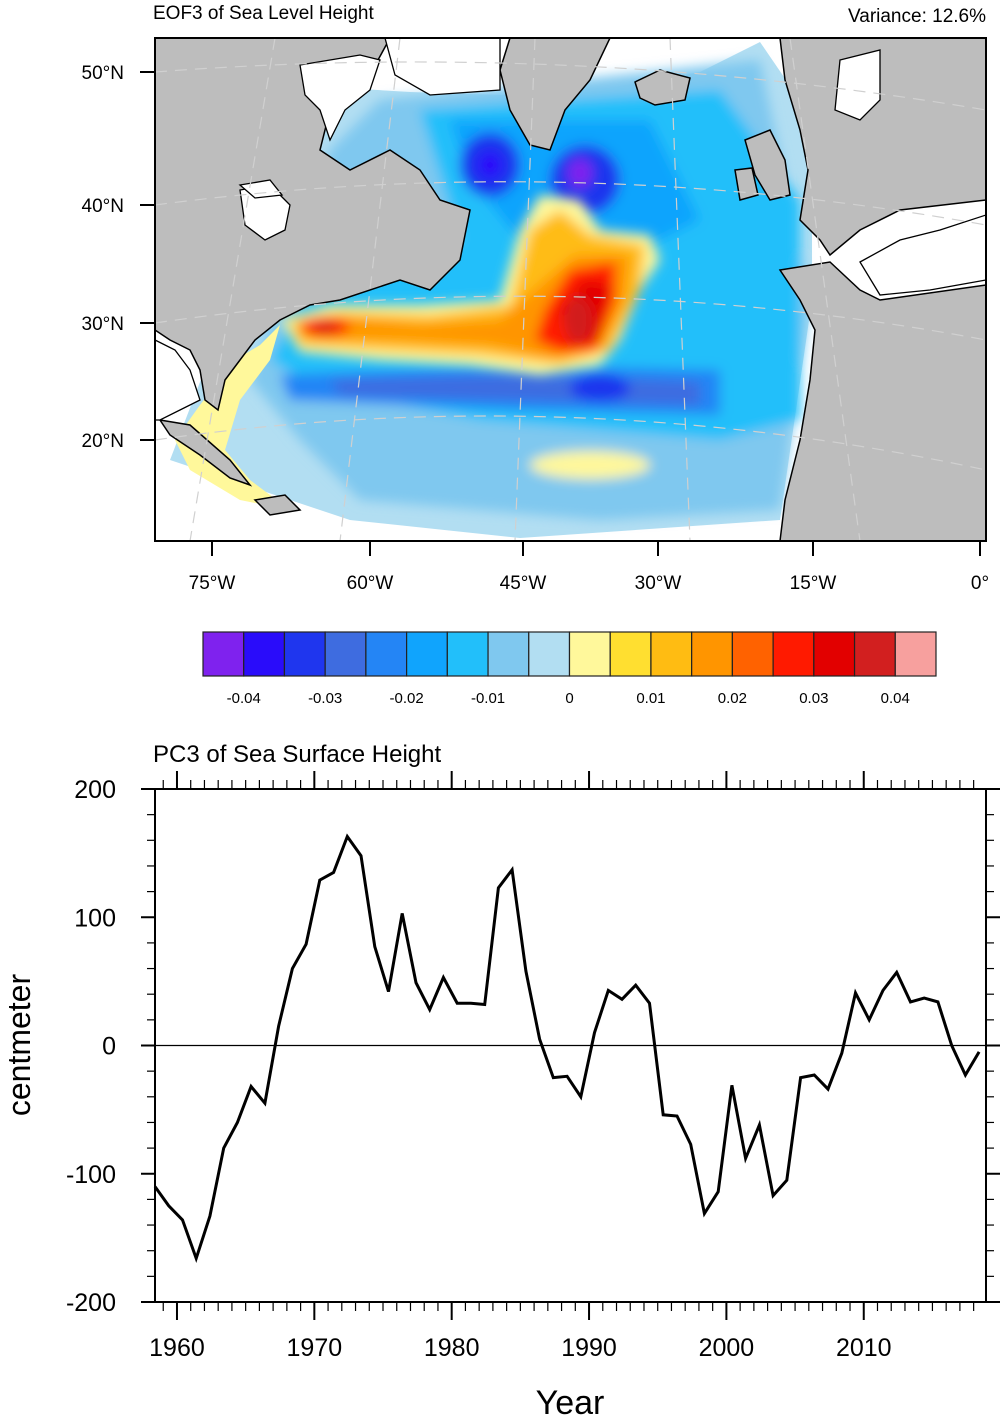 This screenshot has height=1421, width=1004. Describe the element at coordinates (882, 401) in the screenshot. I see `iberia-africa` at that location.